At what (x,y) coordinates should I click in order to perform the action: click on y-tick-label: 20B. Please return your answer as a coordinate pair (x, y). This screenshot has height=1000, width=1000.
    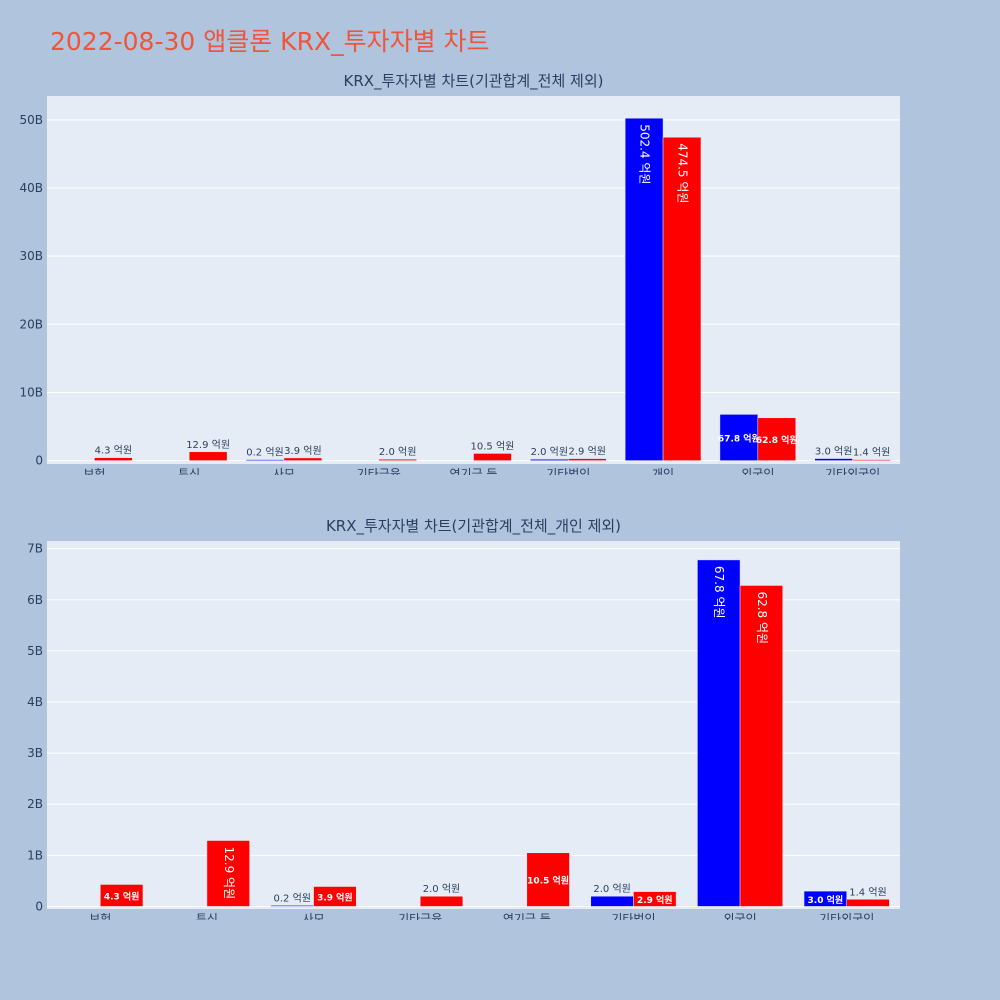
    Looking at the image, I should click on (31, 324).